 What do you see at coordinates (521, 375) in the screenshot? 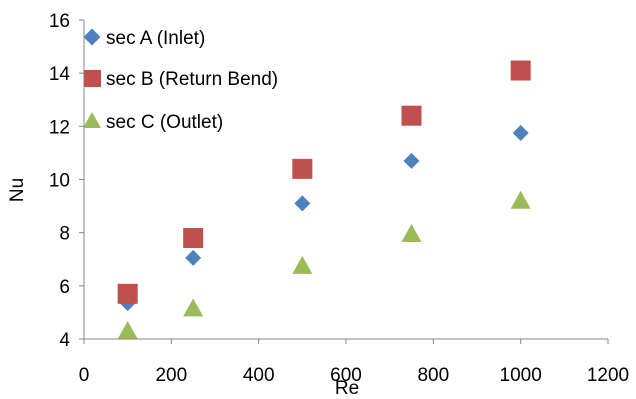
I see `x-tick-label: 1000` at bounding box center [521, 375].